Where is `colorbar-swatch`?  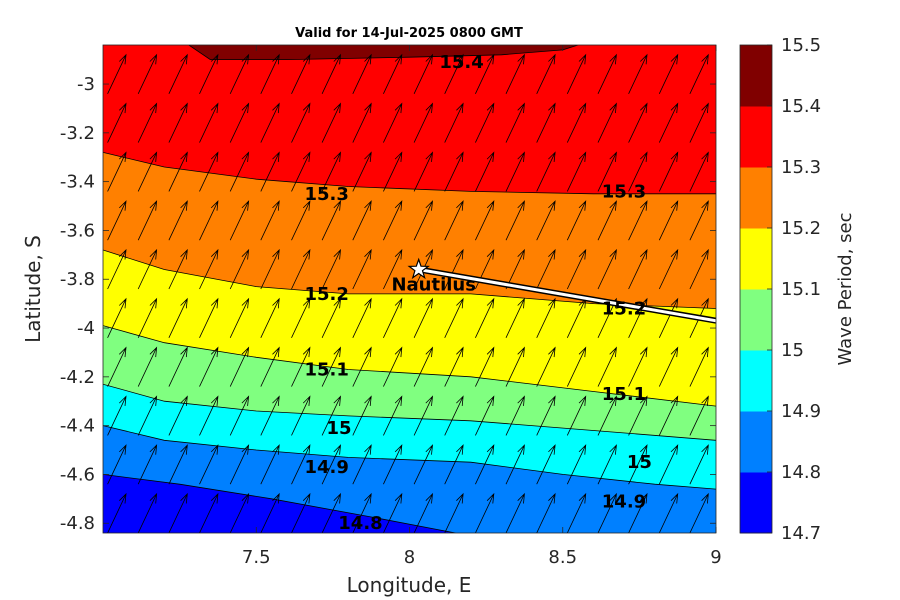 colorbar-swatch is located at coordinates (756, 76).